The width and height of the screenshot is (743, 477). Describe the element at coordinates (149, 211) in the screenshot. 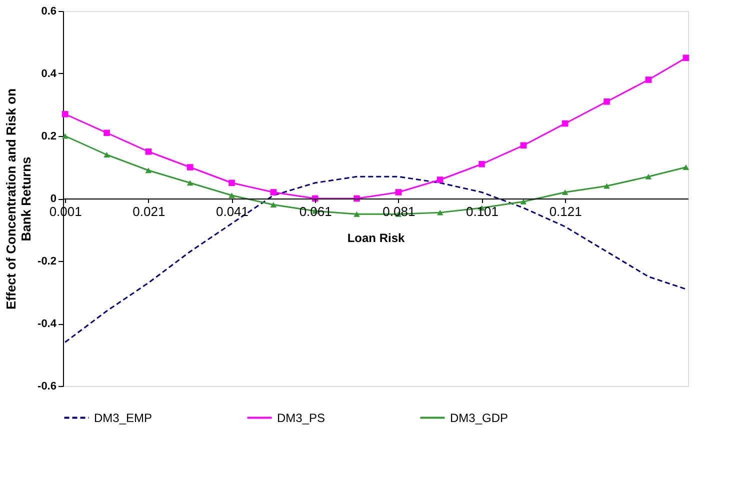

I see `x-tick-label: 0.021` at that location.